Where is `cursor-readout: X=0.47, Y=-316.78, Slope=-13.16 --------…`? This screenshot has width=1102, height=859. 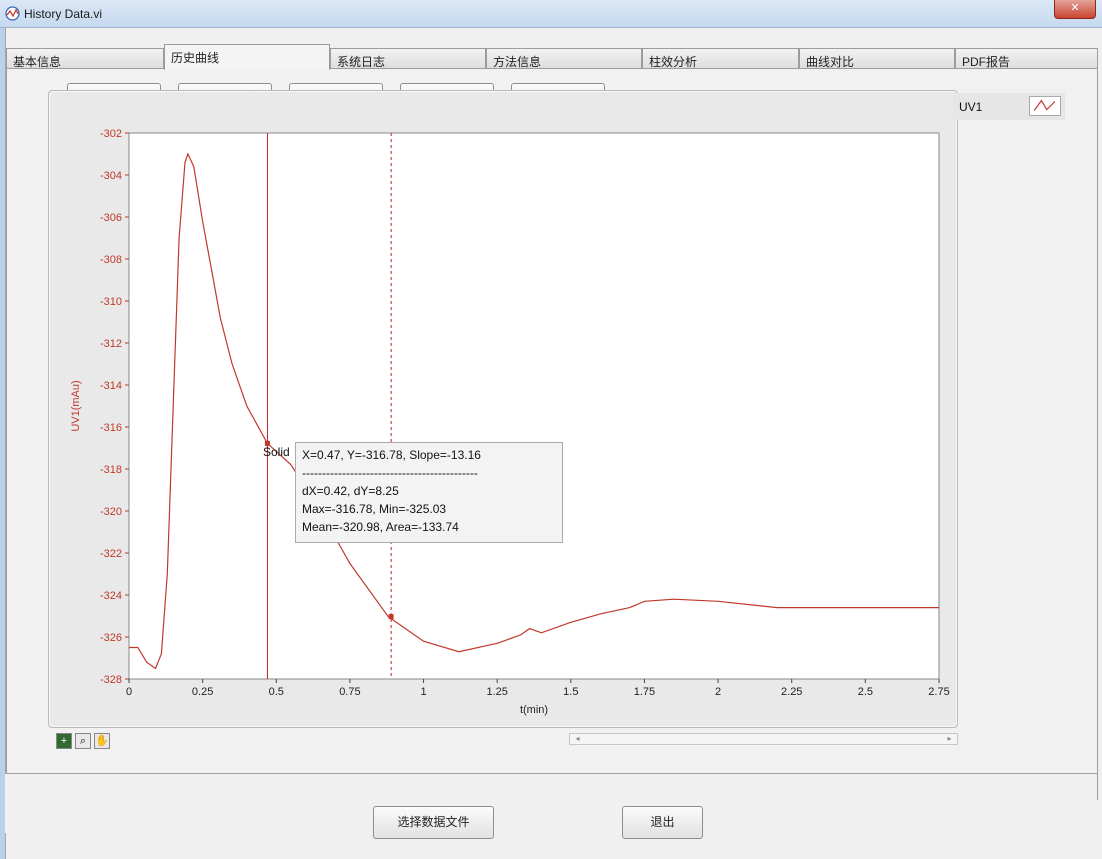 cursor-readout: X=0.47, Y=-316.78, Slope=-13.16 --------… is located at coordinates (429, 492).